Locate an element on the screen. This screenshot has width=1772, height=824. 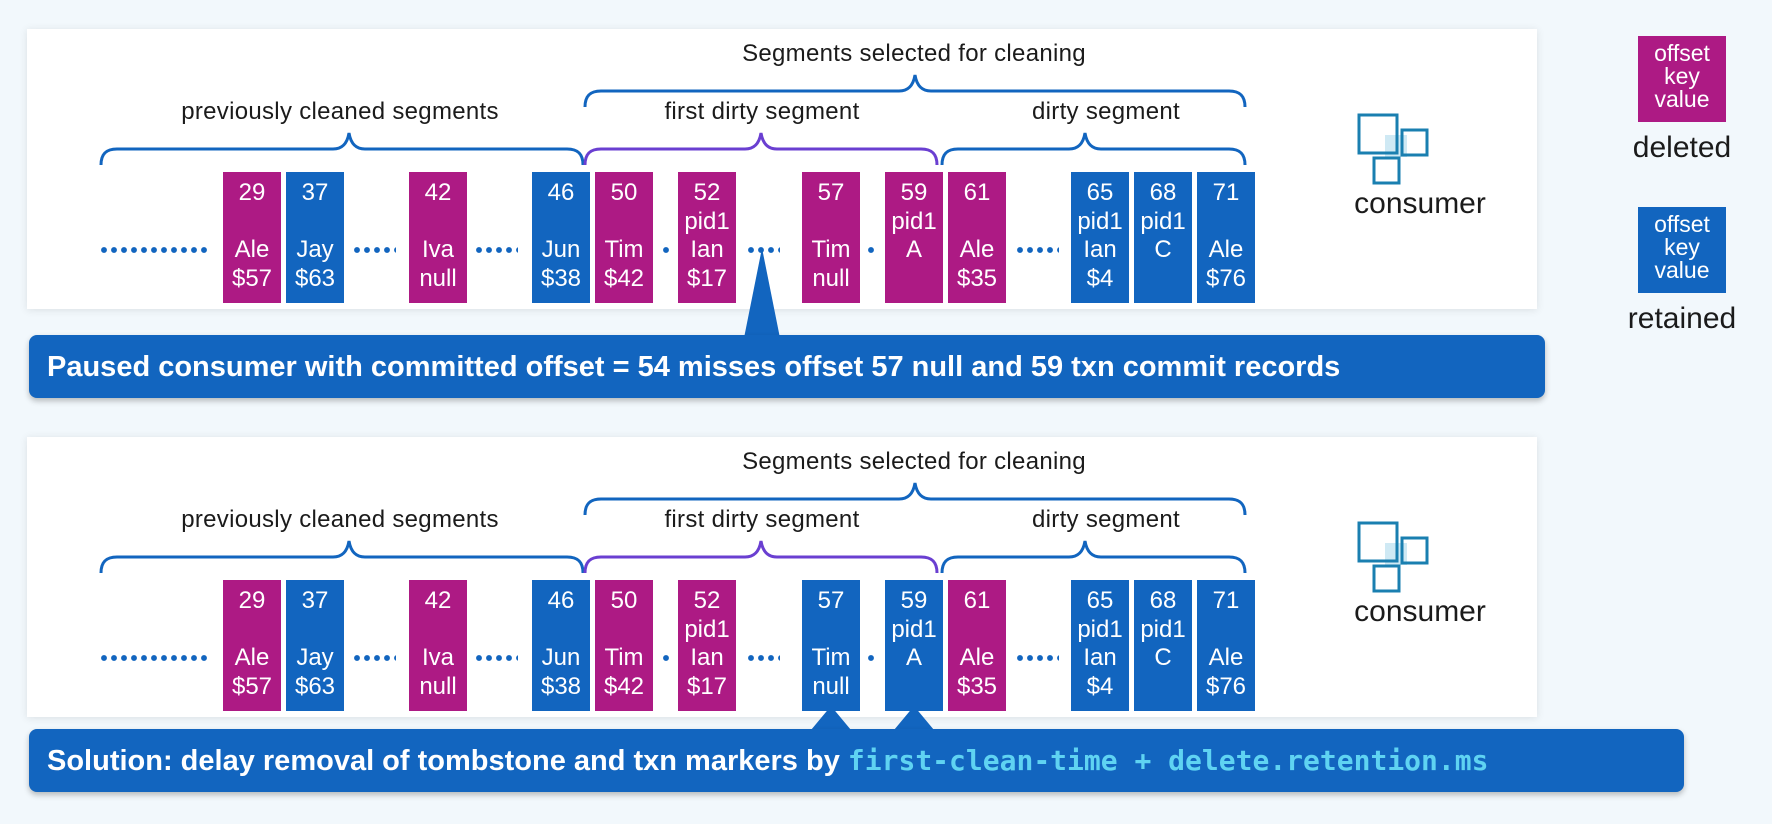
record-offset: 65 is located at coordinates (1100, 192).